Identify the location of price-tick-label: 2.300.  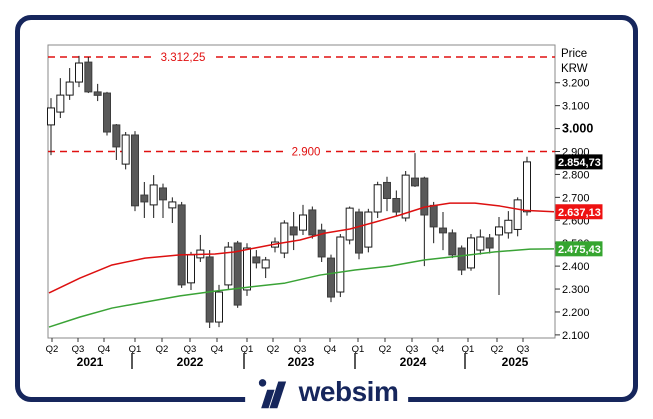
(576, 290).